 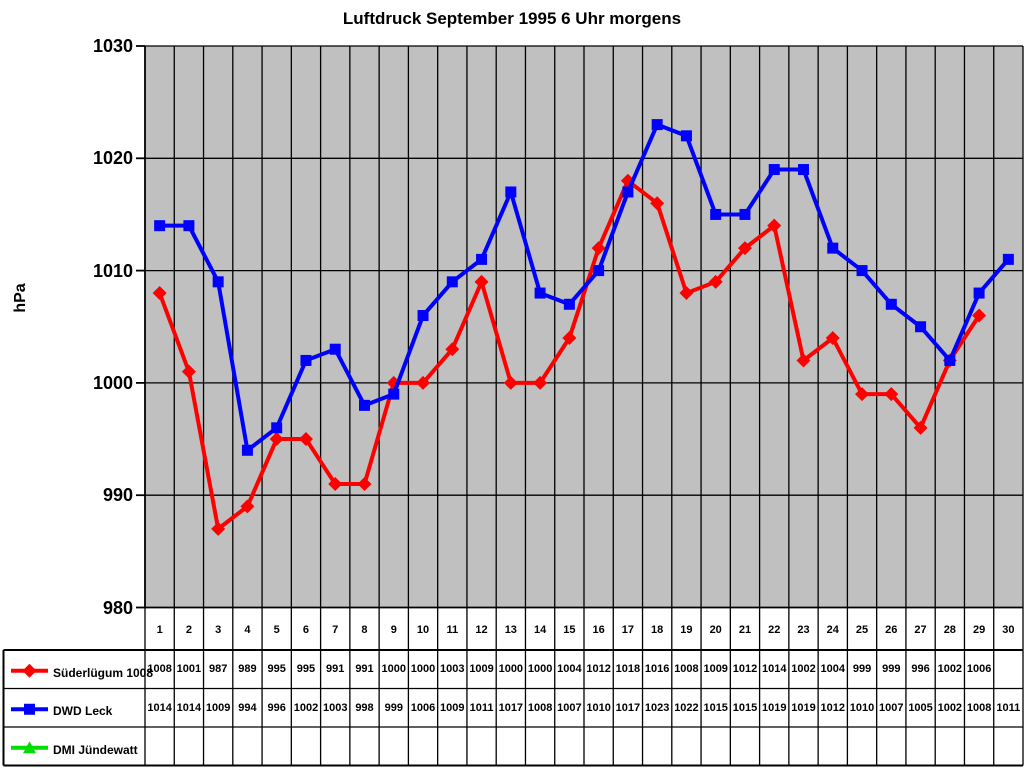 What do you see at coordinates (117, 495) in the screenshot?
I see `y-tick-label: 990` at bounding box center [117, 495].